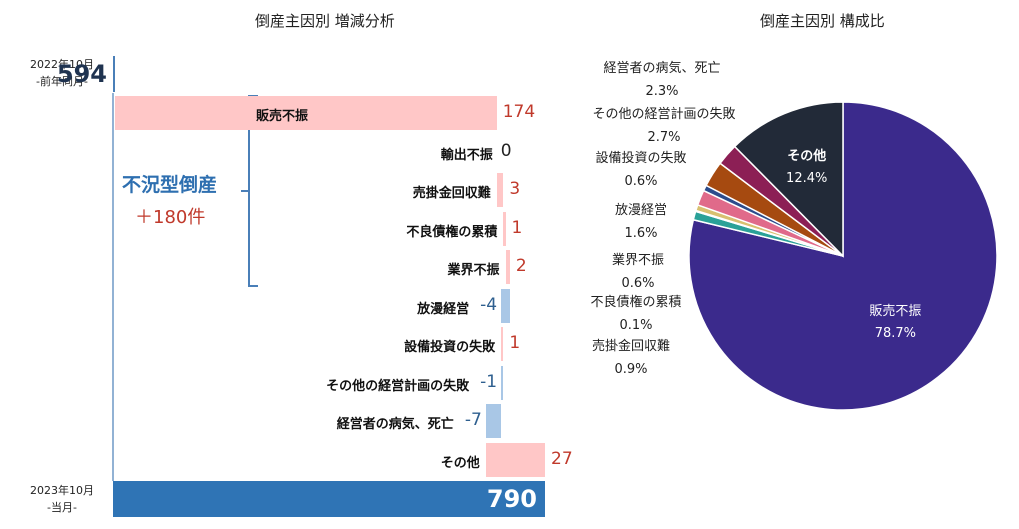  I want to click on category-label-8: その他の経営計画の失敗, so click(398, 386).